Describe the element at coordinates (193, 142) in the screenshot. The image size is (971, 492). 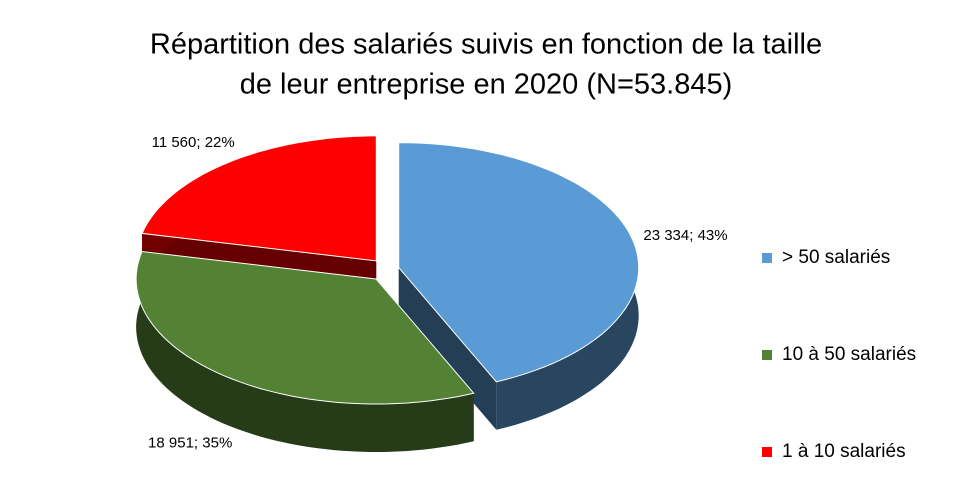
I see `value-label: 11 560; 22%` at that location.